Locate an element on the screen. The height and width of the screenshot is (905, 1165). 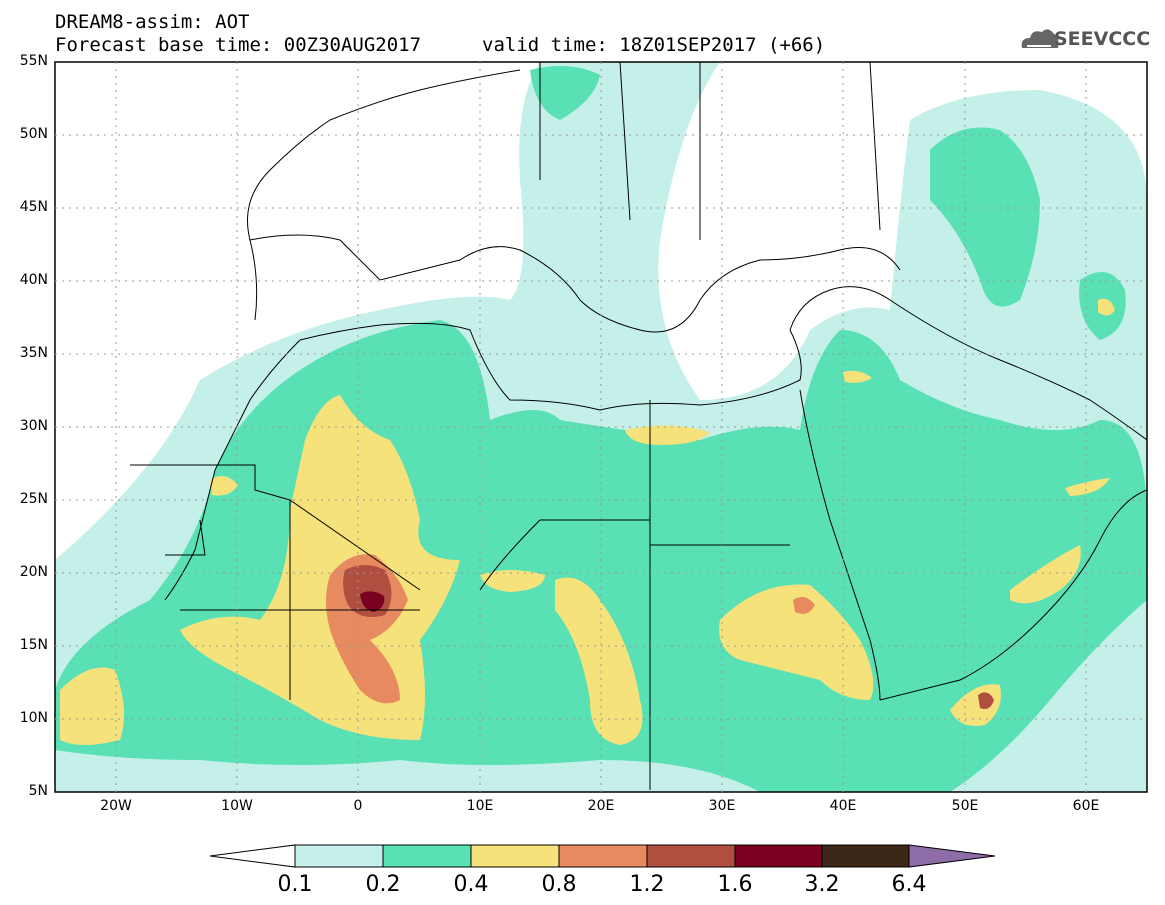
lat-label: 55N is located at coordinates (33, 61).